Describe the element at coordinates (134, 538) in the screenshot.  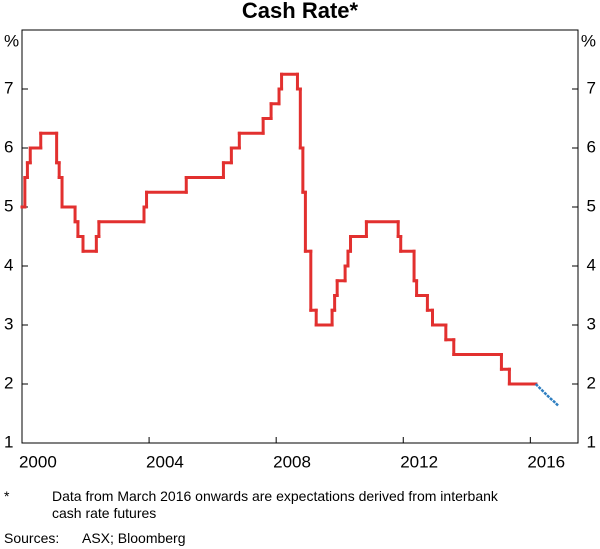
I see `sources: ASX; Bloomberg` at that location.